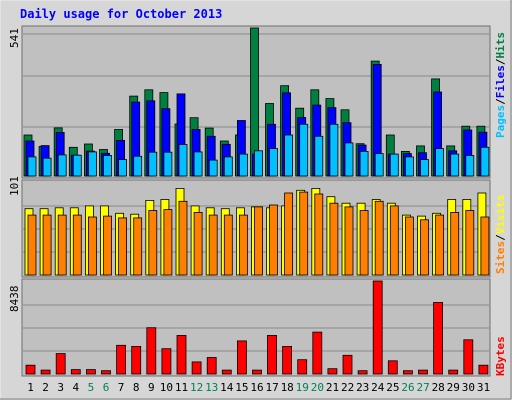 The image size is (512, 400). Describe the element at coordinates (392, 387) in the screenshot. I see `x-tick-label-day-25: 25` at that location.